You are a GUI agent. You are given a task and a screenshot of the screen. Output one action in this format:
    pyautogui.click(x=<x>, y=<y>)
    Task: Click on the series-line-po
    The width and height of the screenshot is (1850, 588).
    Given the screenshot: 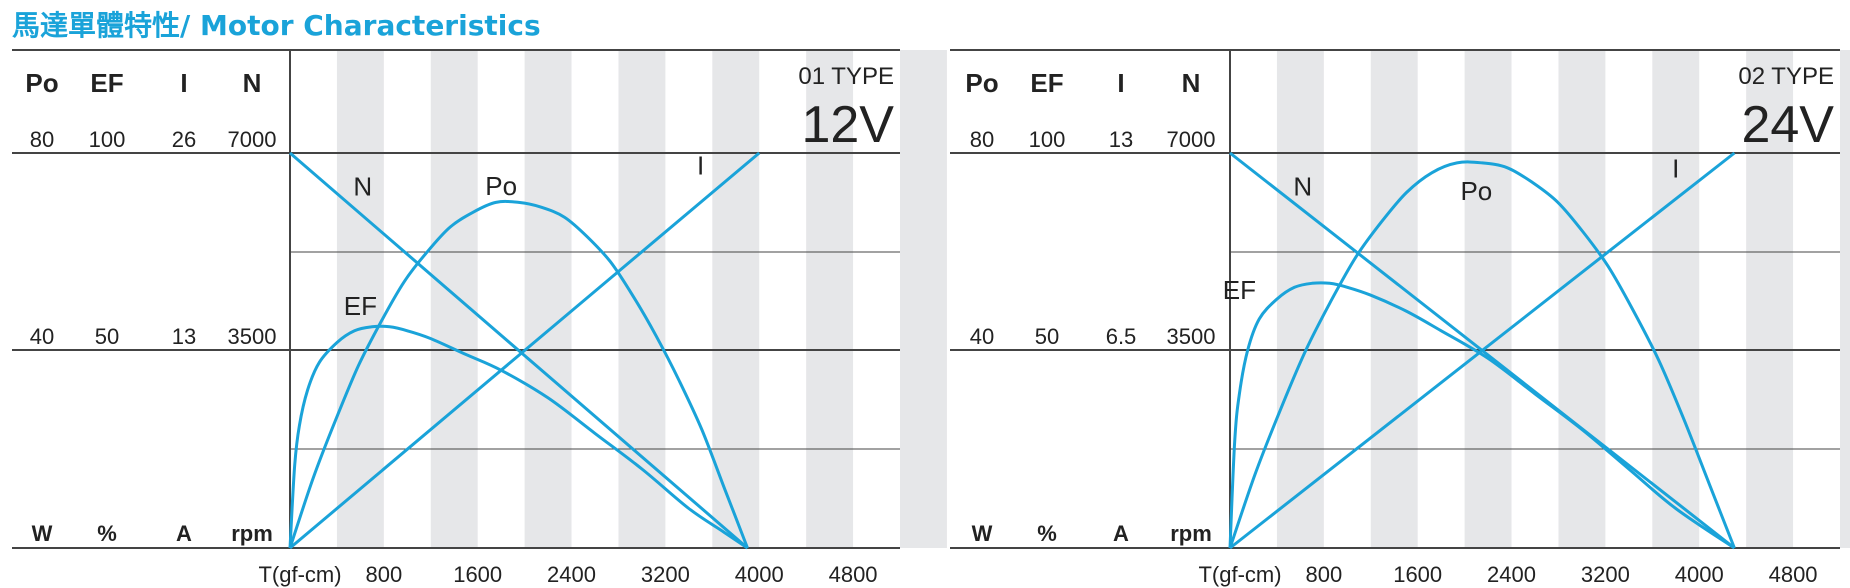 What is the action you would take?
    pyautogui.click(x=518, y=374)
    